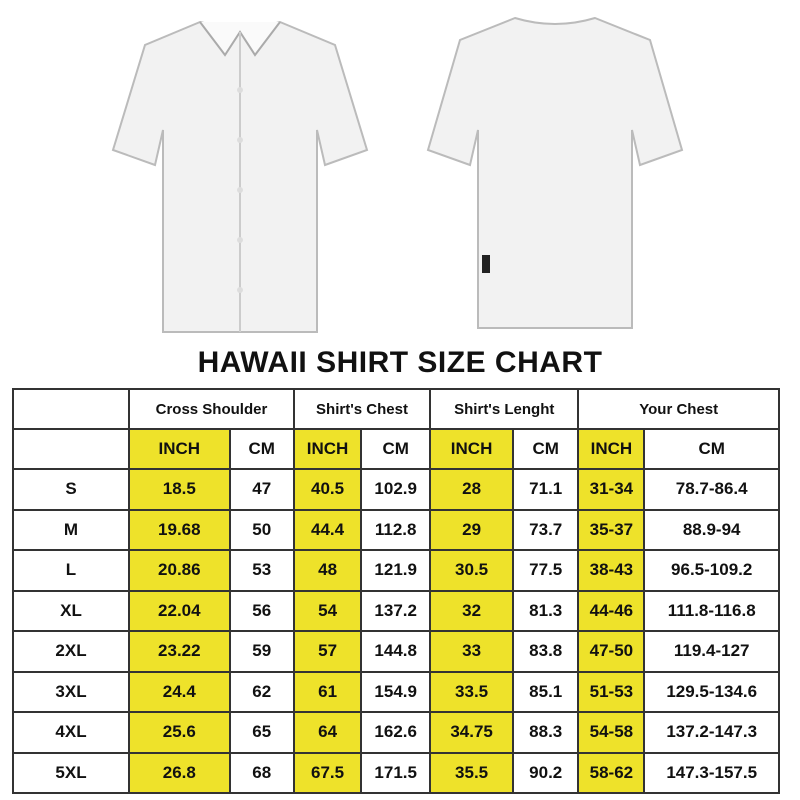  I want to click on cm-value: 78.7-86.4, so click(711, 489).